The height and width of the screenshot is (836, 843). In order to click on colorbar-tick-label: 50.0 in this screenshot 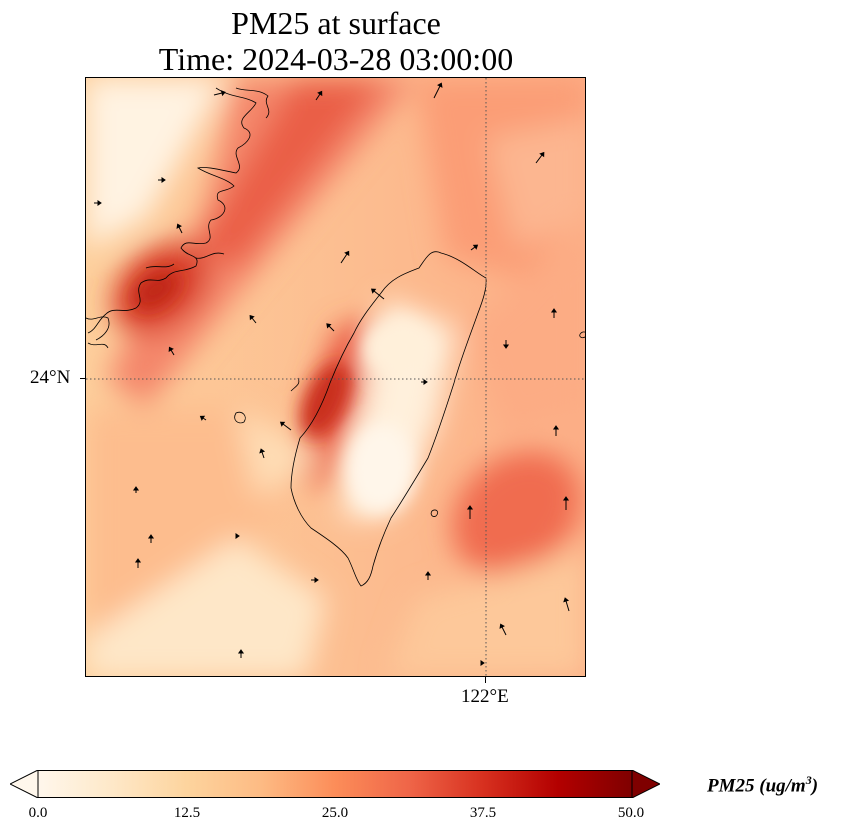, I will do `click(631, 813)`.